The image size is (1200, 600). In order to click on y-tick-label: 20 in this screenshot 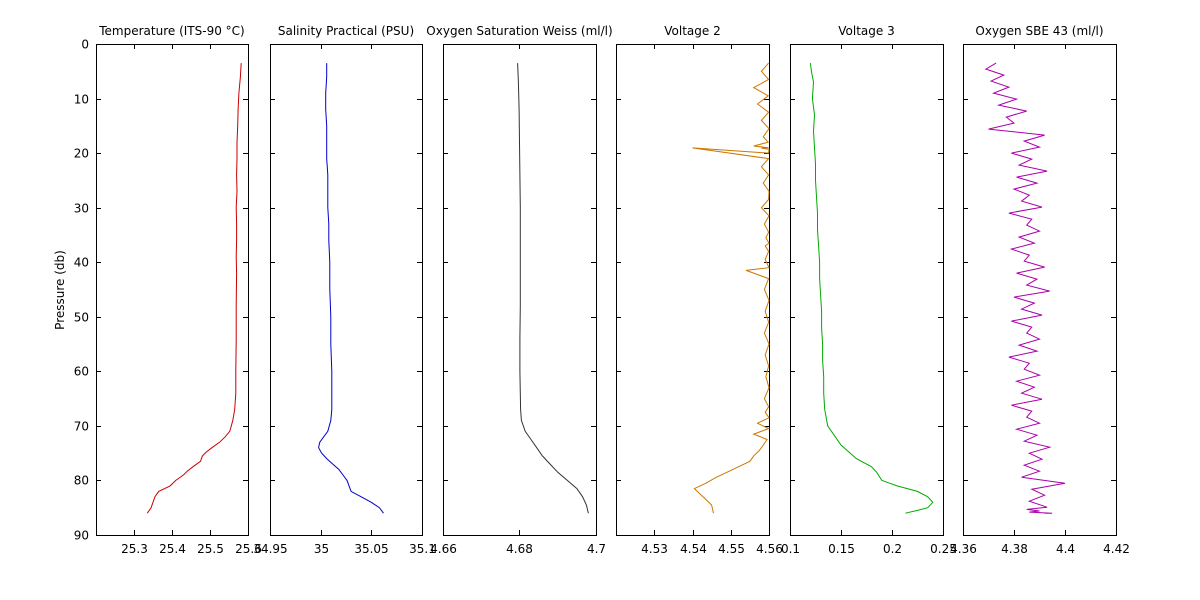, I will do `click(81, 154)`.